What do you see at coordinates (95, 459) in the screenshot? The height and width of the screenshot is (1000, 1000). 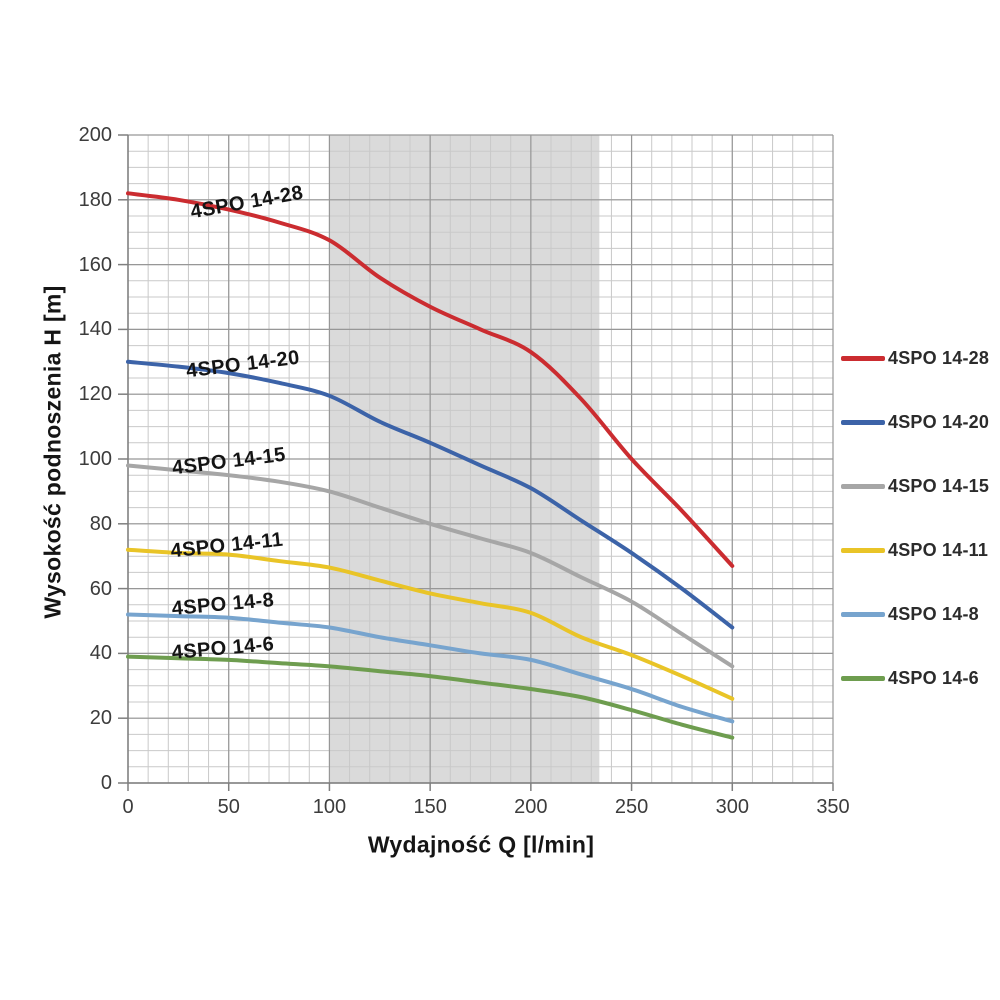 I see `y-tick-label: 100` at bounding box center [95, 459].